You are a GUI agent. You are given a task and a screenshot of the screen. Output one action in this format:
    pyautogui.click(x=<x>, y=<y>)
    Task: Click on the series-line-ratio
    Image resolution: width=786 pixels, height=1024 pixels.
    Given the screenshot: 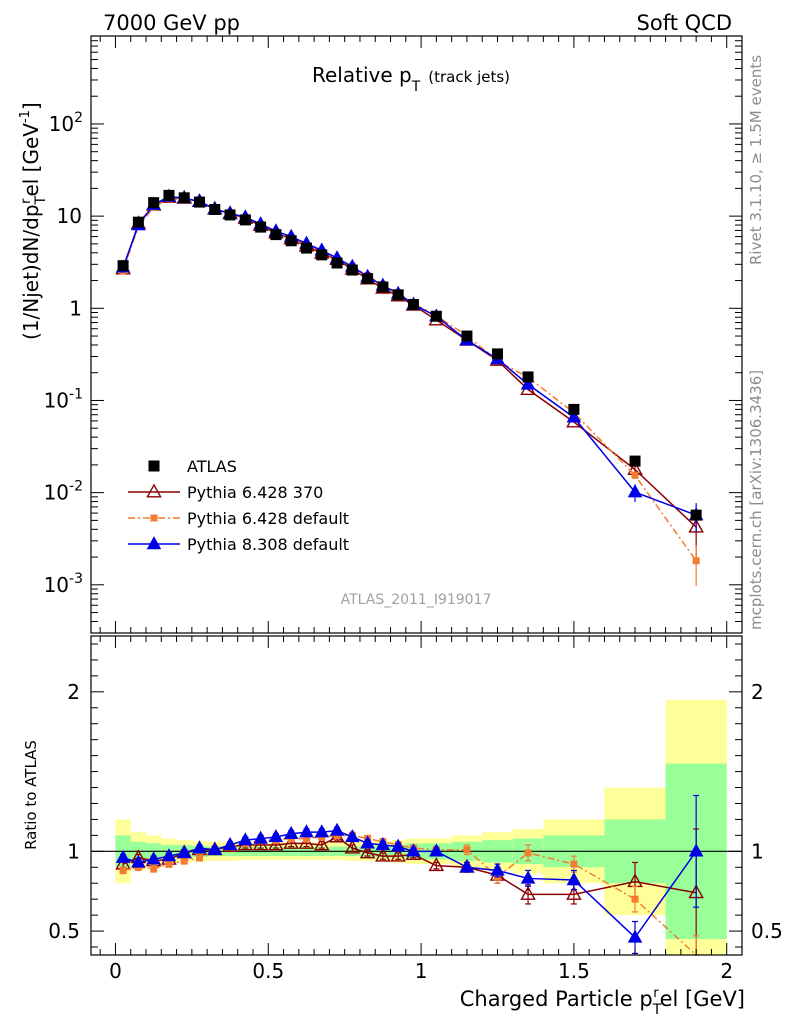 What is the action you would take?
    pyautogui.click(x=409, y=895)
    